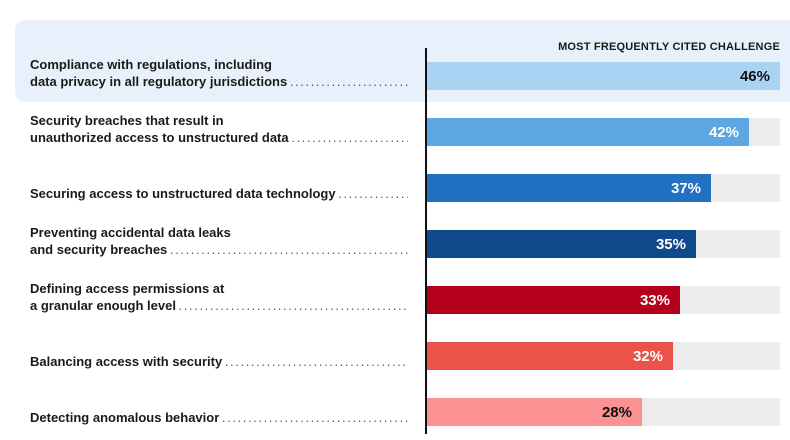  I want to click on category-label-line: and security breaches, so click(219, 249).